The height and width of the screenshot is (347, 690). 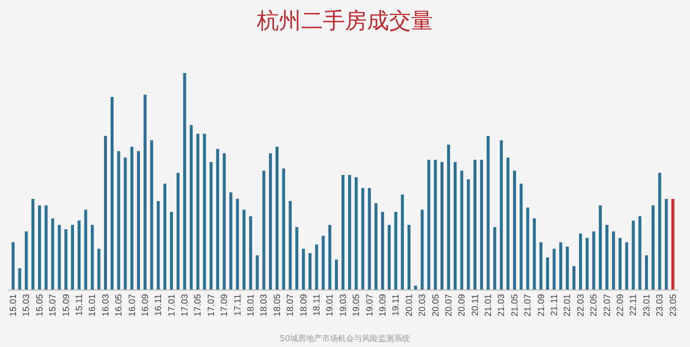 I want to click on x-tick-label: 21.11, so click(x=554, y=305).